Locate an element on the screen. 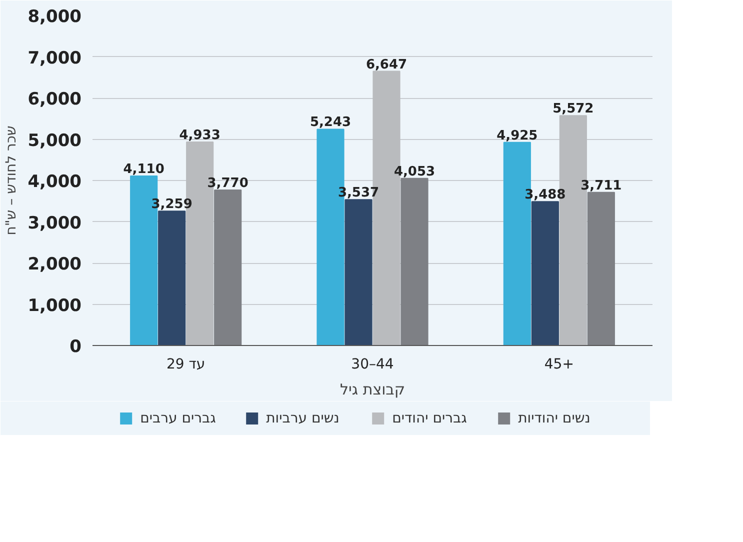 The height and width of the screenshot is (542, 743). y-axis-title: שכר לחודש – ש"ח is located at coordinates (12, 181).